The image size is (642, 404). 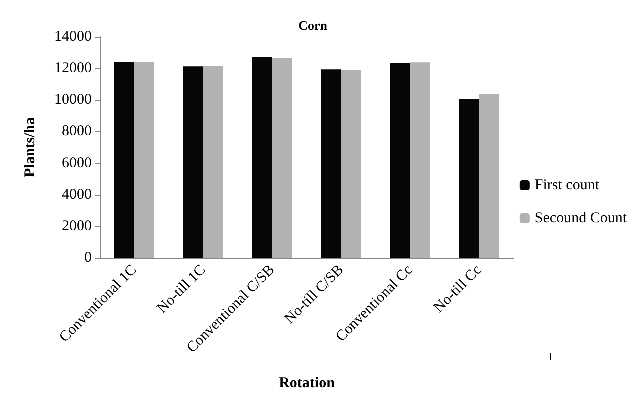 I want to click on y-tick-label: 0, so click(x=88, y=258).